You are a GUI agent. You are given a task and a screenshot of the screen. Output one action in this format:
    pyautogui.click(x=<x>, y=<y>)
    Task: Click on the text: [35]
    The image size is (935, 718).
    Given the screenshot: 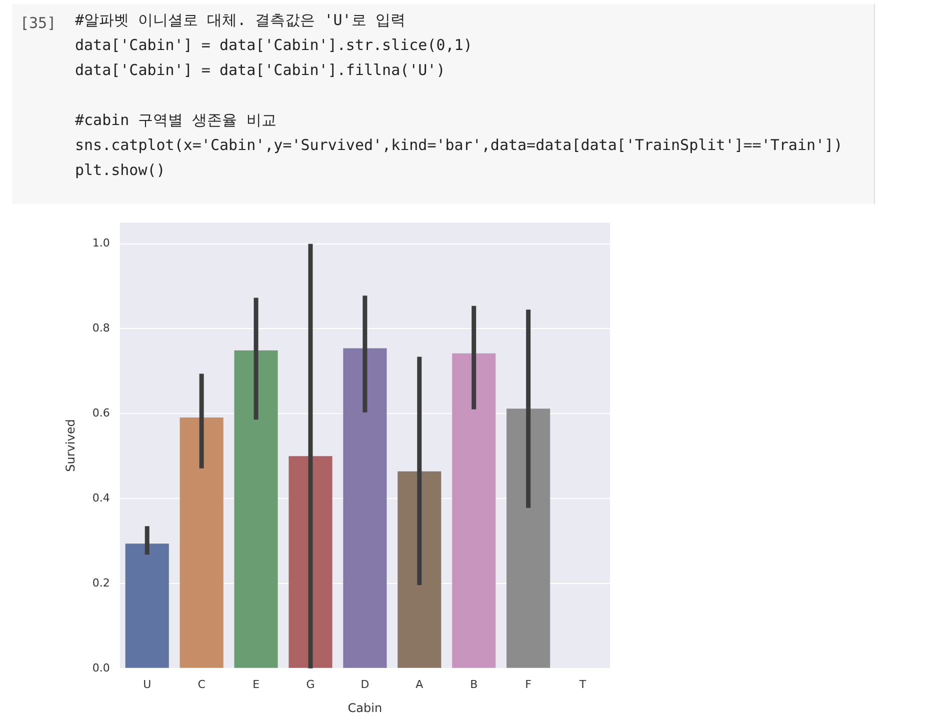 What is the action you would take?
    pyautogui.click(x=38, y=23)
    